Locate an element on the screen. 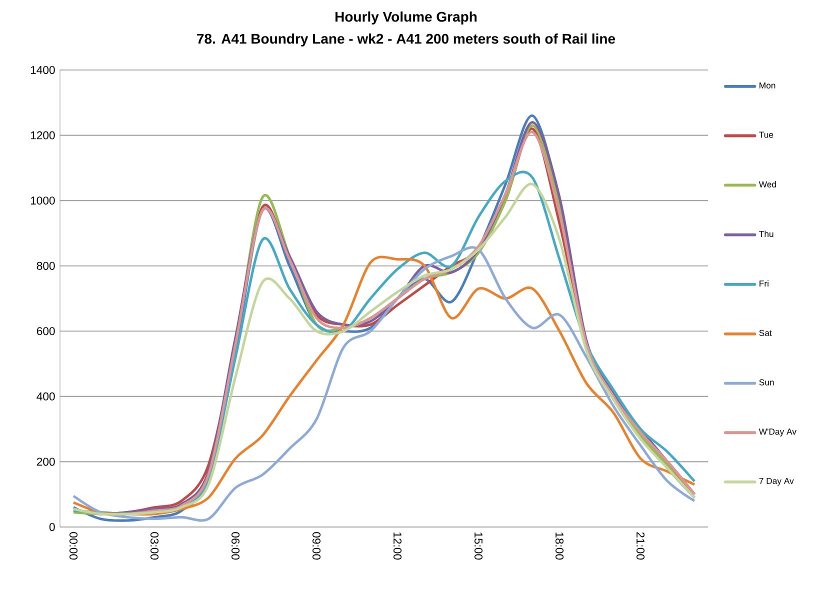 This screenshot has height=610, width=813. legend-label: Thu is located at coordinates (766, 234).